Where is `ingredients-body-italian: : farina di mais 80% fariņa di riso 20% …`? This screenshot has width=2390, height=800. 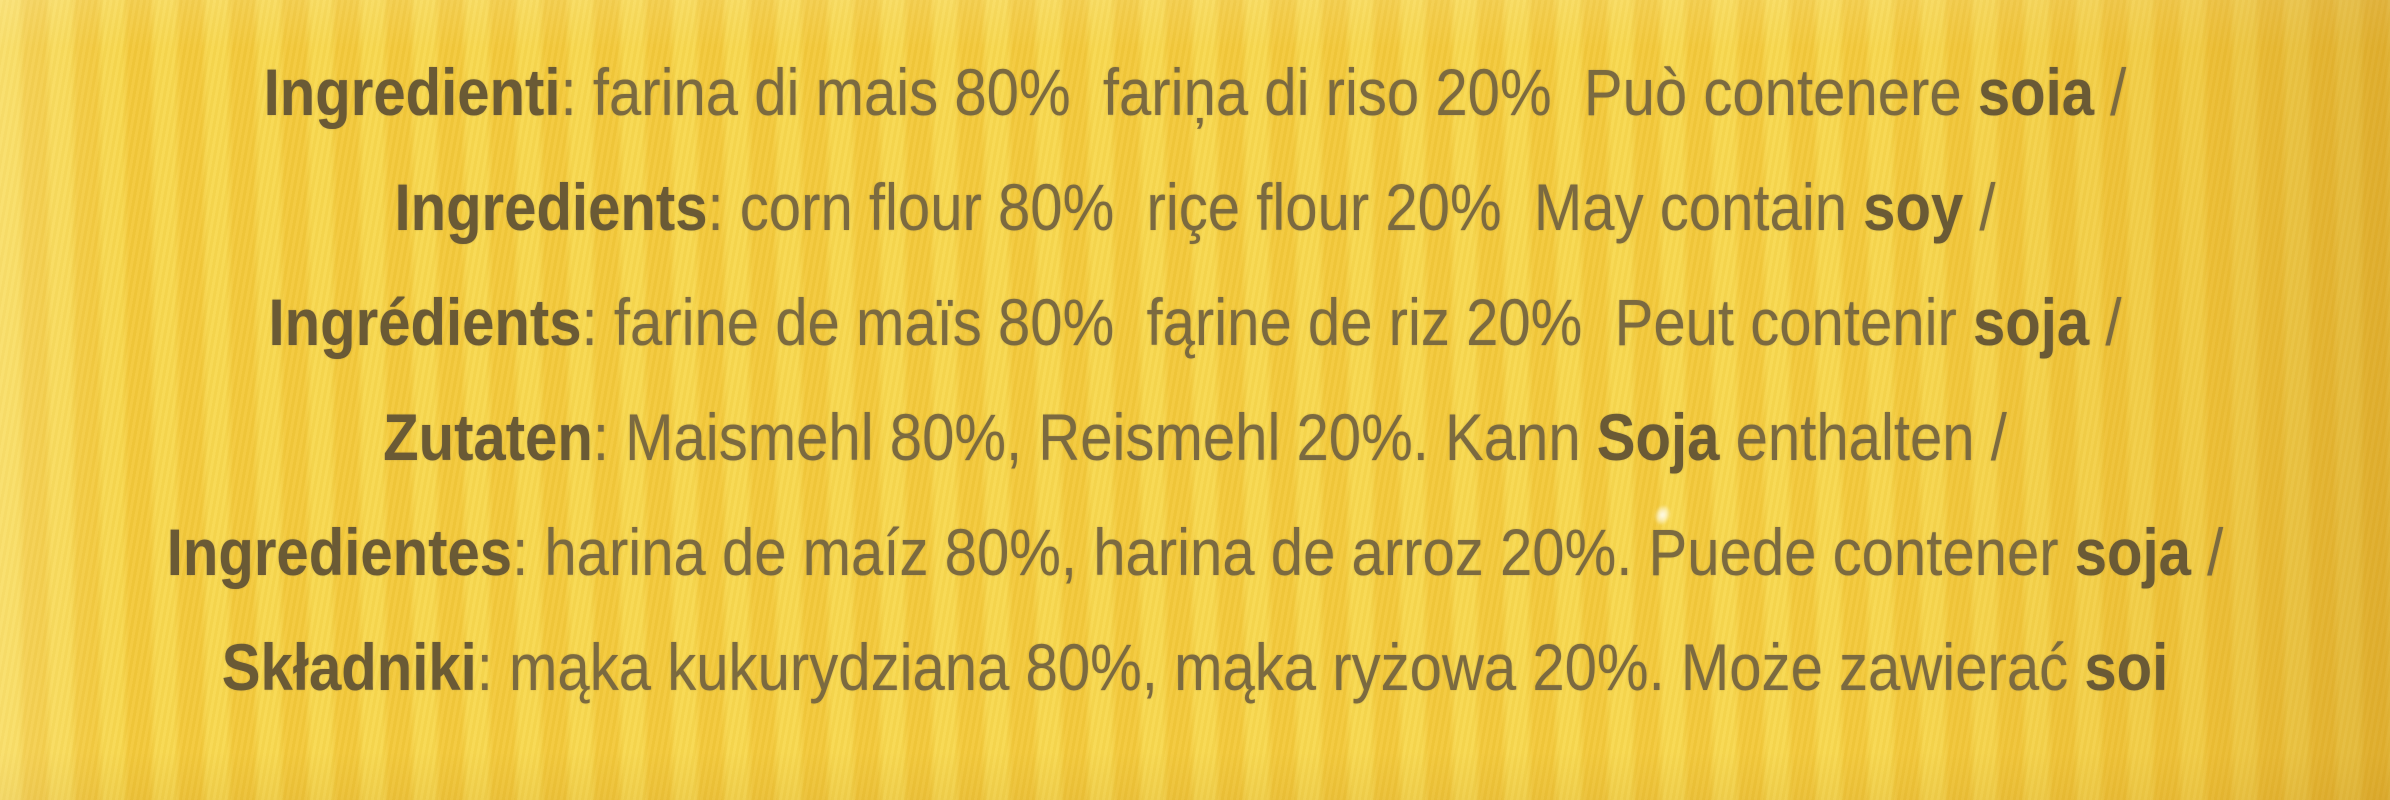
ingredients-body-italian: : farina di mais 80% fariņa di riso 20% … is located at coordinates (1269, 92).